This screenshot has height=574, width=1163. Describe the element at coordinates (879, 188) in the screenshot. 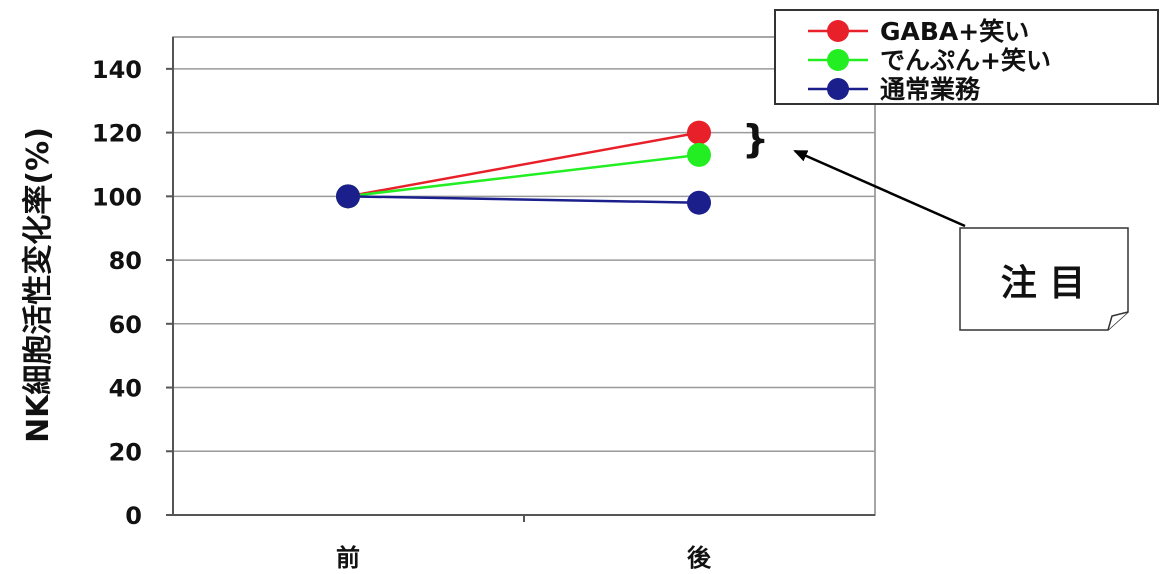

I see `annotation-arrow` at that location.